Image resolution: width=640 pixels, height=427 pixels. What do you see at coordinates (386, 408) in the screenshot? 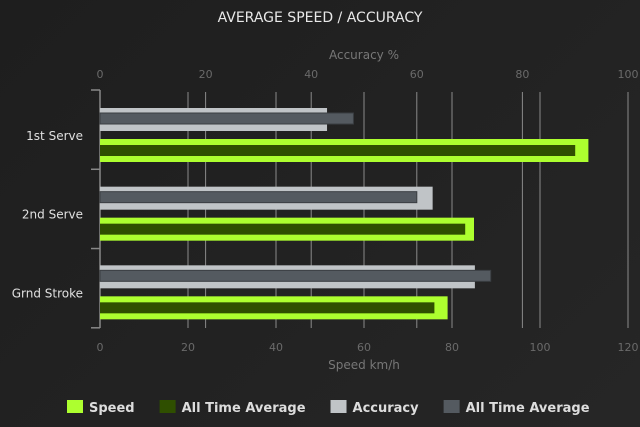
I see `legend-label: Accuracy` at bounding box center [386, 408].